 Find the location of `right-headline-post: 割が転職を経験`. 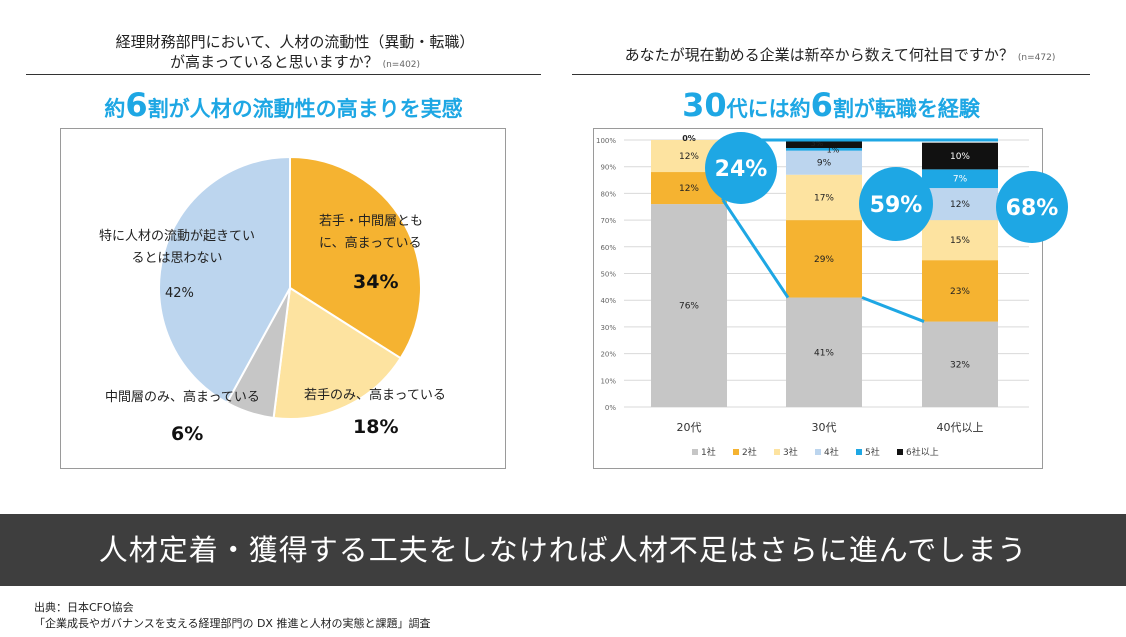

right-headline-post: 割が転職を経験 is located at coordinates (906, 109).